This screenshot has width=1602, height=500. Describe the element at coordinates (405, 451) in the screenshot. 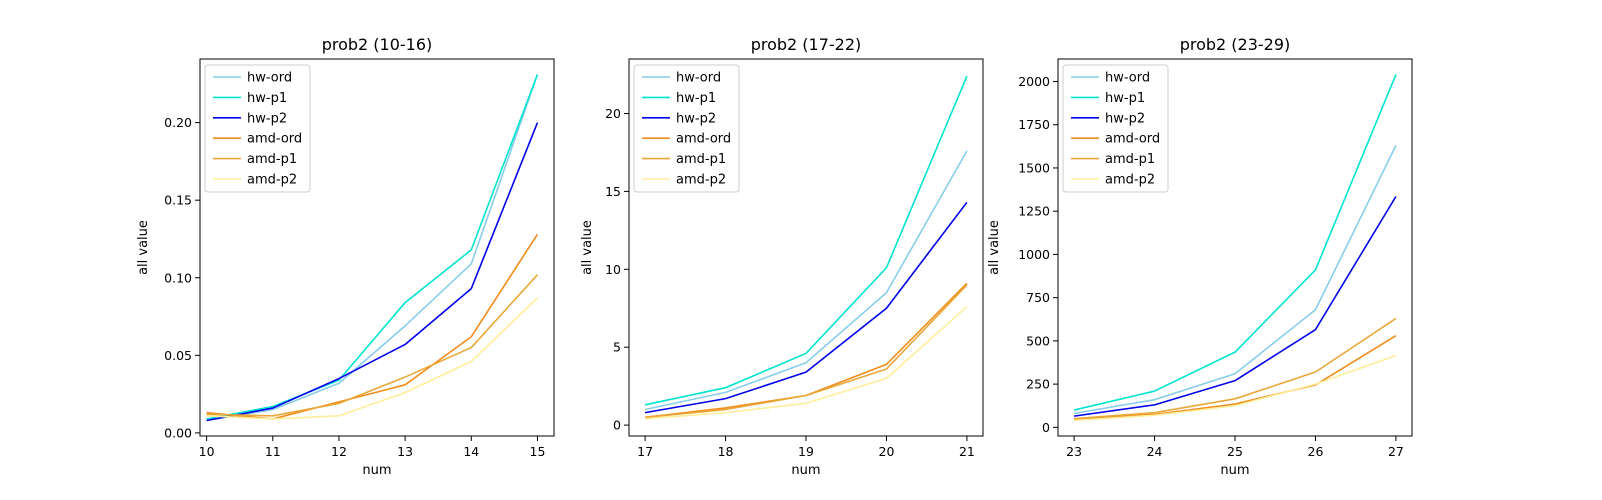

I see `x-tick-label: 13` at that location.